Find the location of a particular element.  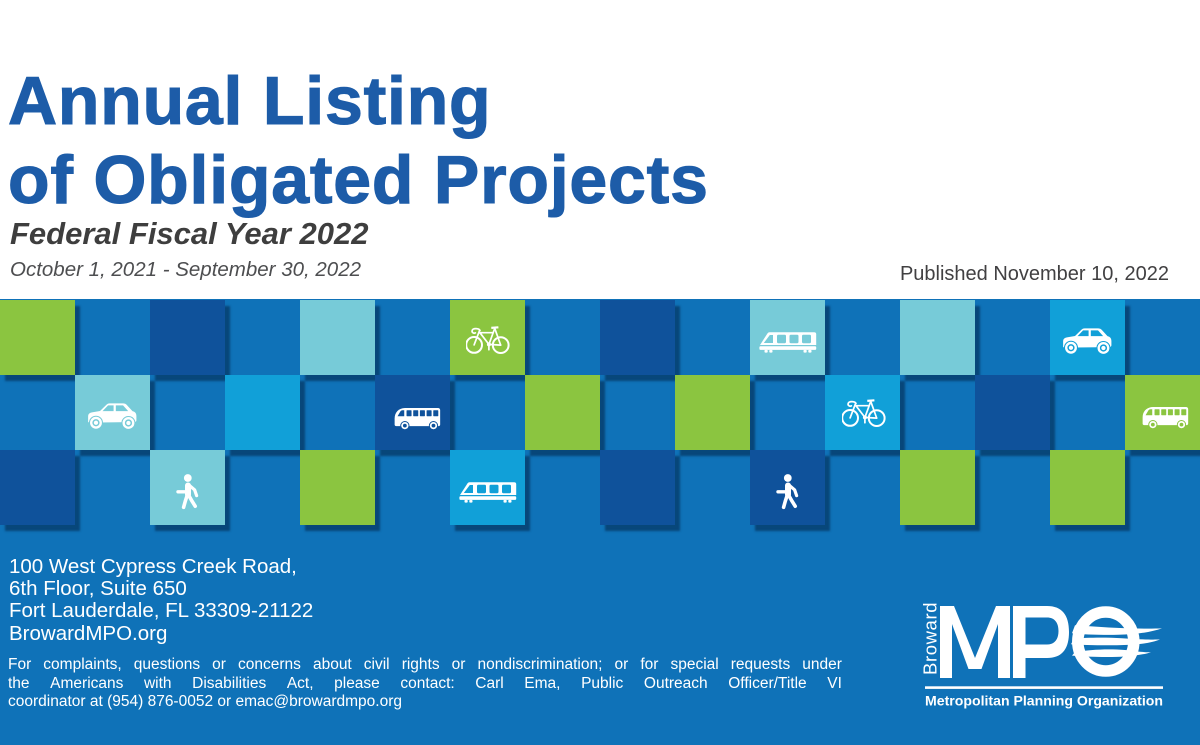

svg-text: Broward is located at coordinates (930, 638).